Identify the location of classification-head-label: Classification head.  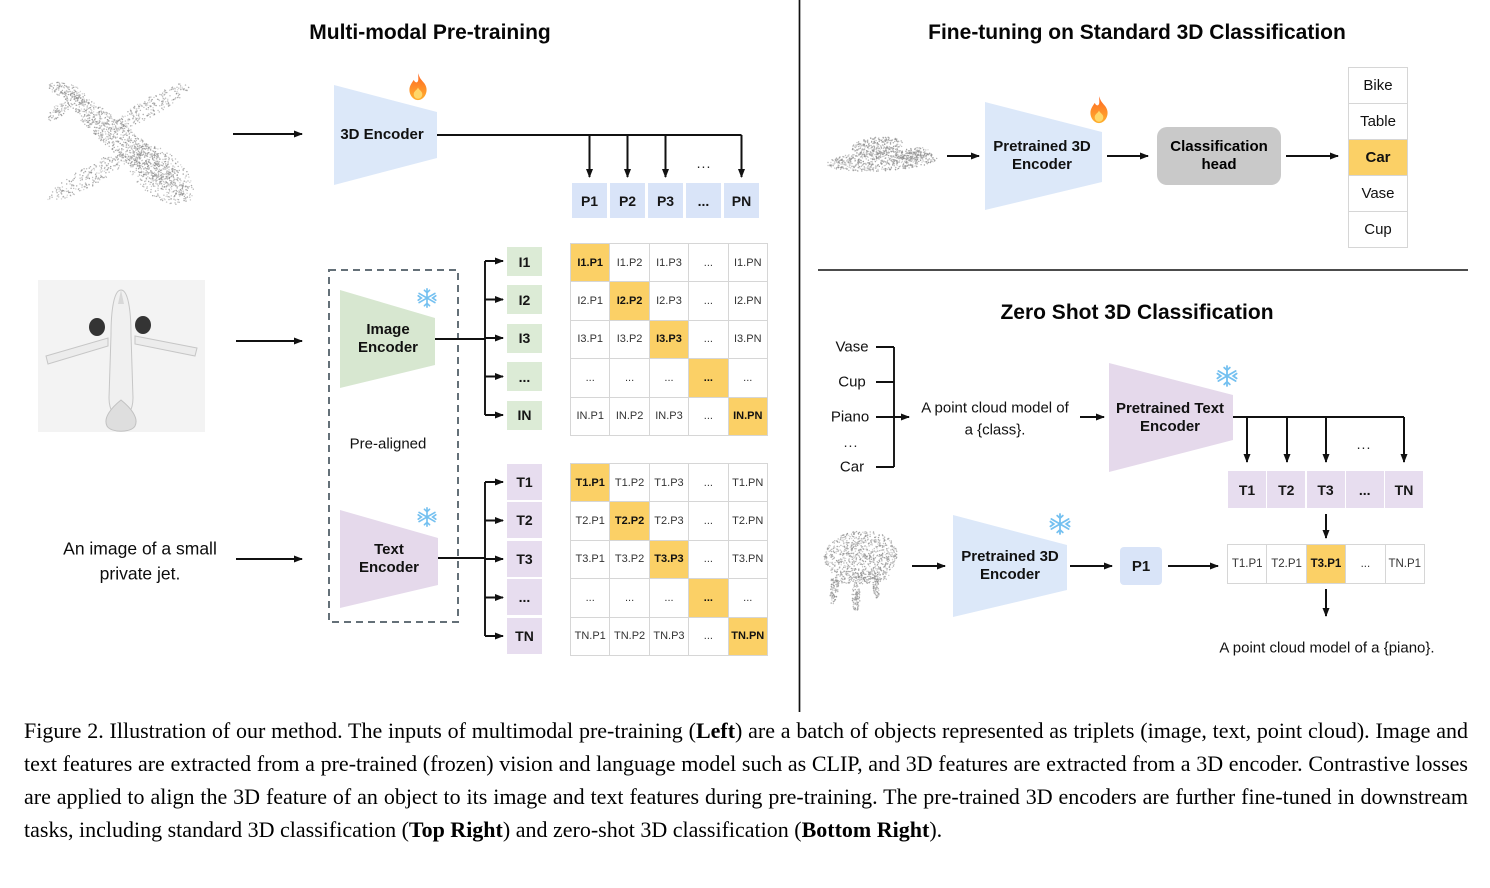
(1219, 155).